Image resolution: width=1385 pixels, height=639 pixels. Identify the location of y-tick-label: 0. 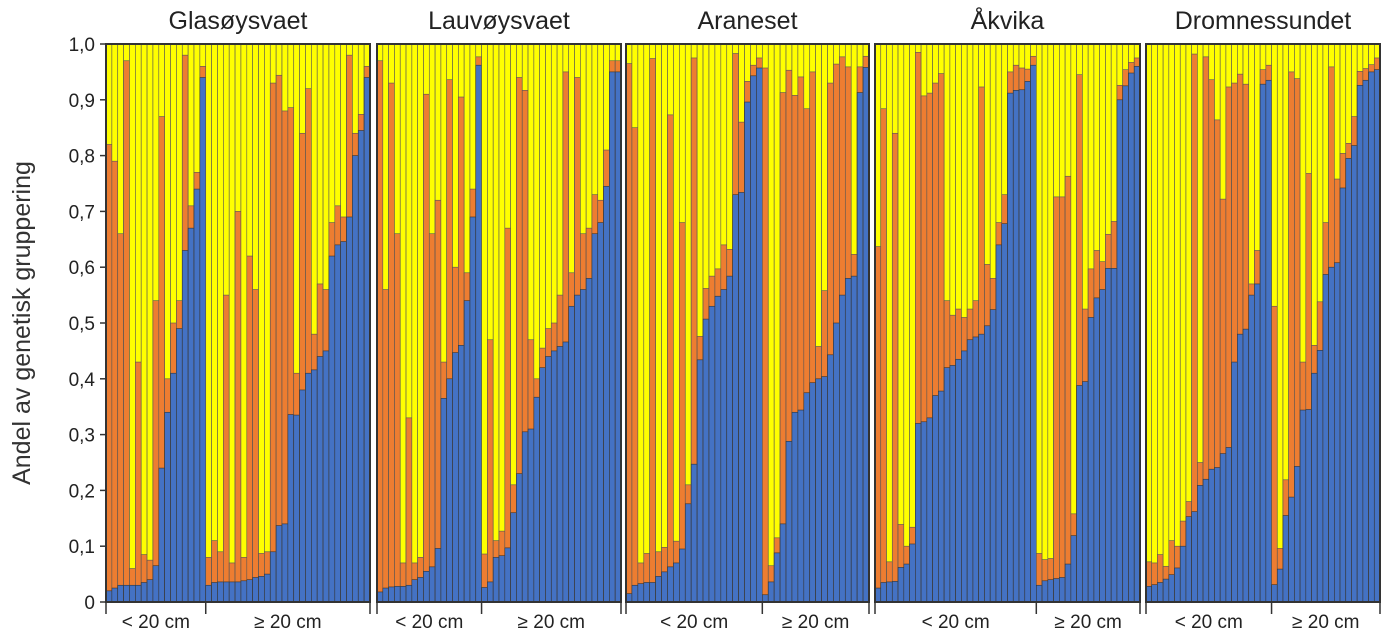
(89, 603).